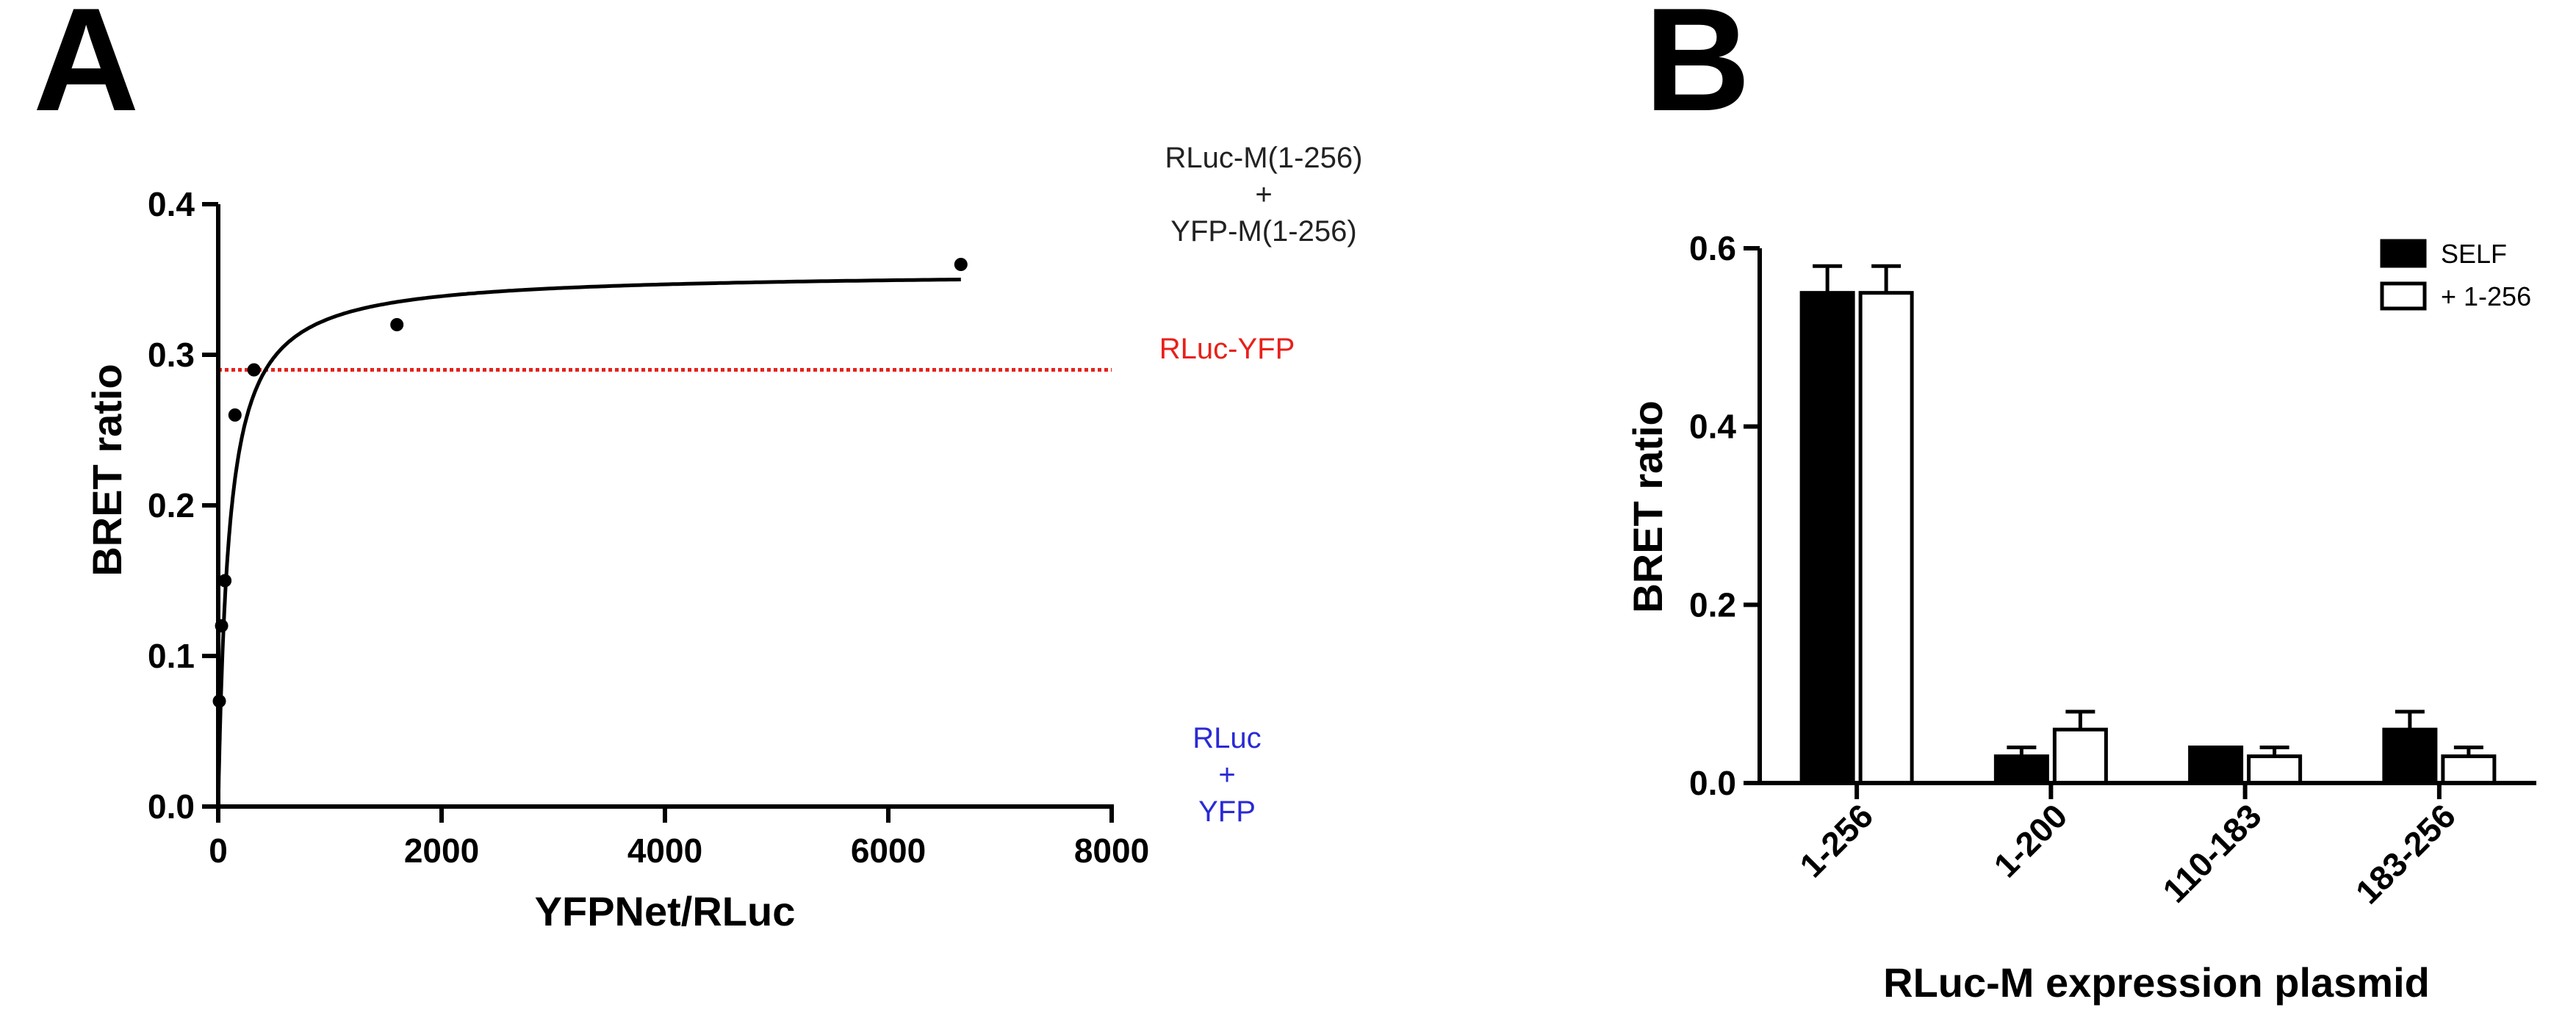 This screenshot has width=2576, height=1010. What do you see at coordinates (665, 911) in the screenshot?
I see `panel-a-x-axis-title: YFPNet/RLuc` at bounding box center [665, 911].